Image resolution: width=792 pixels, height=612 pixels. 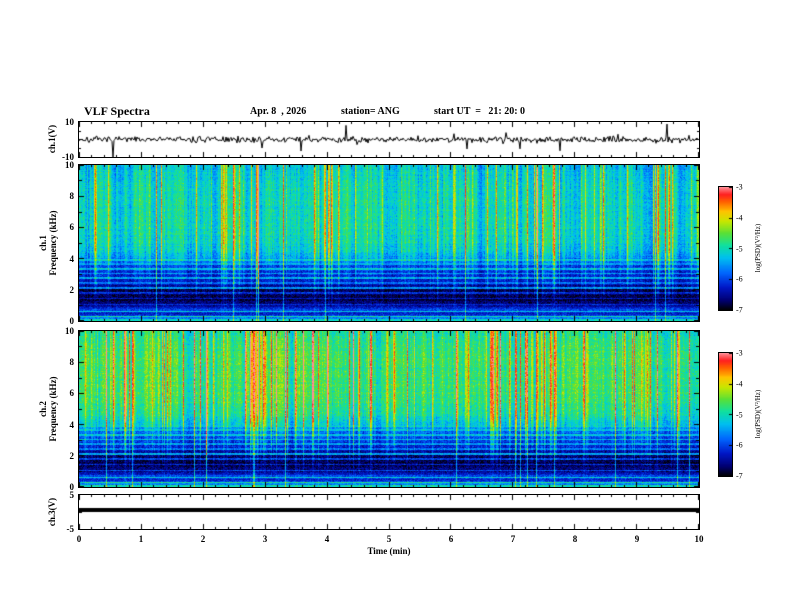 I want to click on ch1-voltage-waveform, so click(x=389, y=139).